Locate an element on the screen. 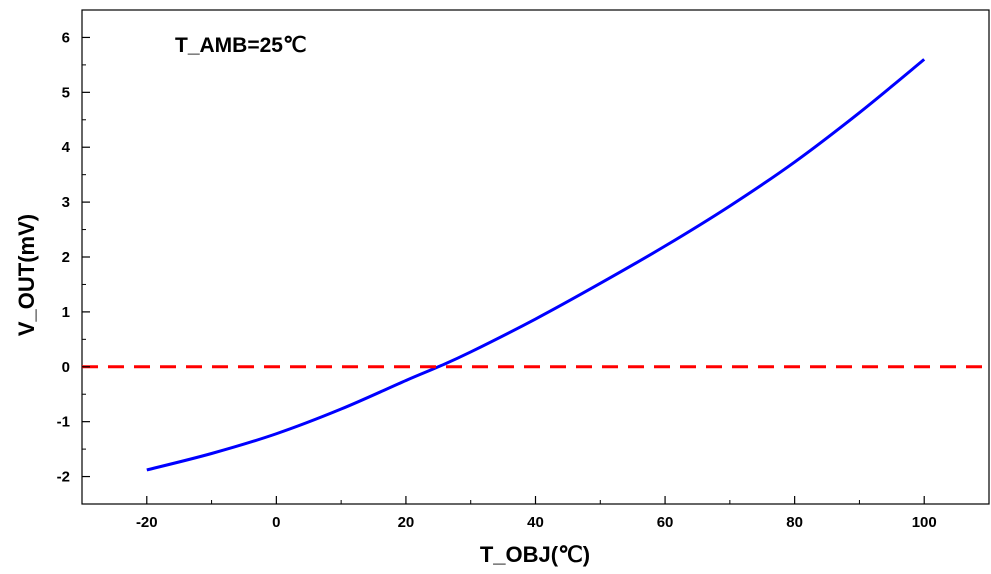 This screenshot has width=991, height=574. x-tick-label: 60 is located at coordinates (665, 522).